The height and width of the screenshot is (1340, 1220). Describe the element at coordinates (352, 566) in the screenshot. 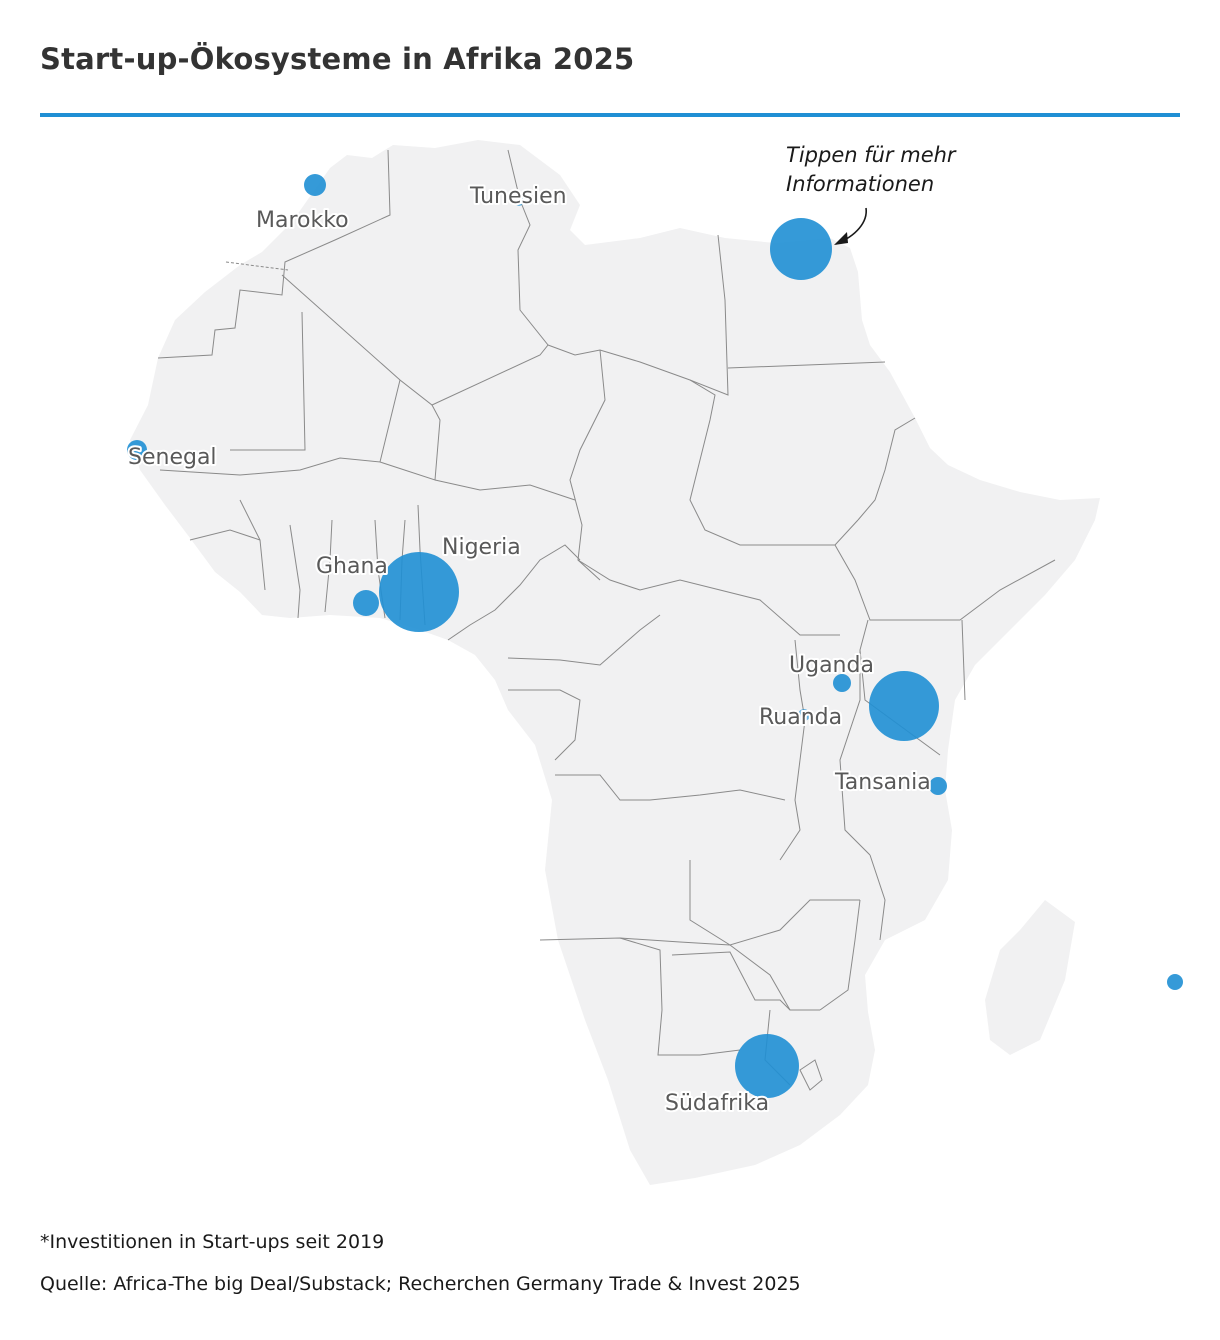

I see `label-ghana: Ghana` at that location.